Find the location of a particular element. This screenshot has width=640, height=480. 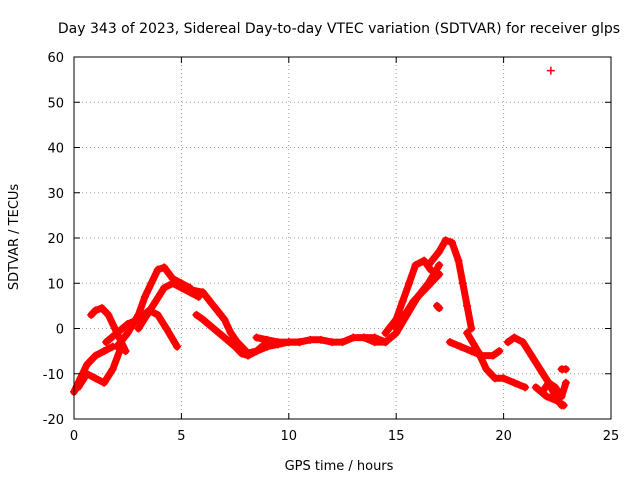

x-tick-label: 10 is located at coordinates (289, 436).